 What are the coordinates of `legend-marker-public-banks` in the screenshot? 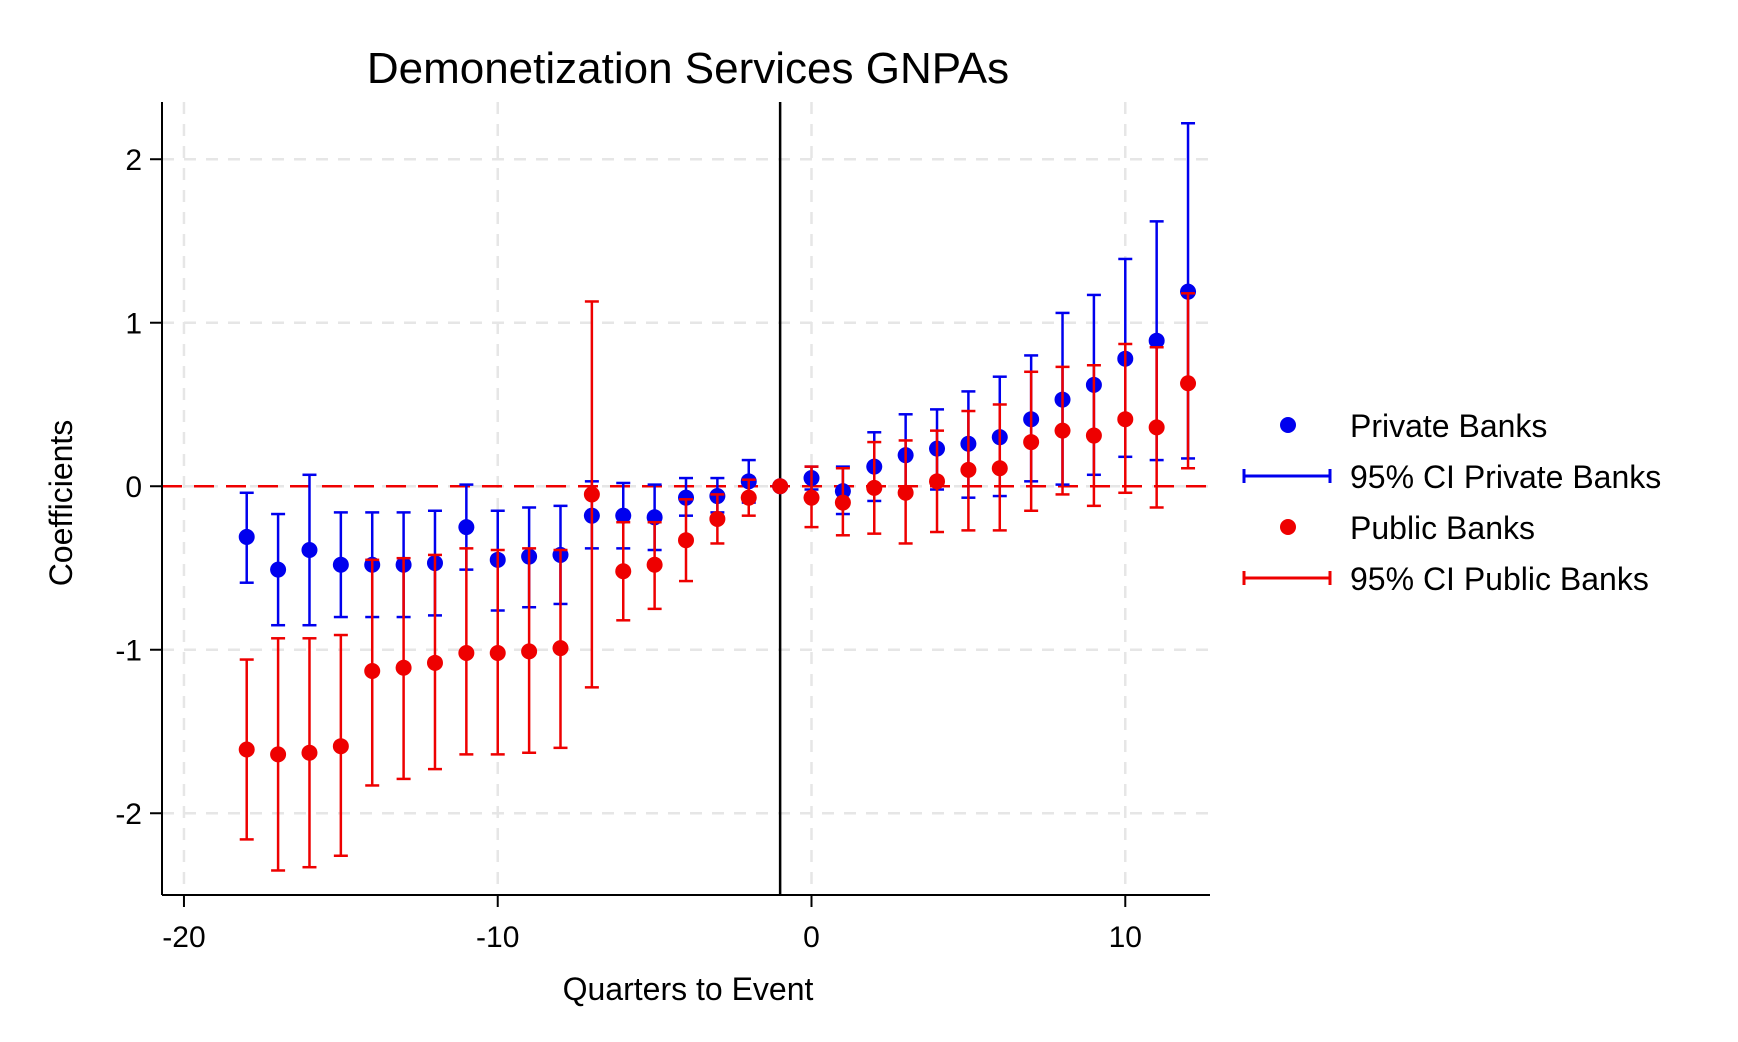 It's located at (1288, 527).